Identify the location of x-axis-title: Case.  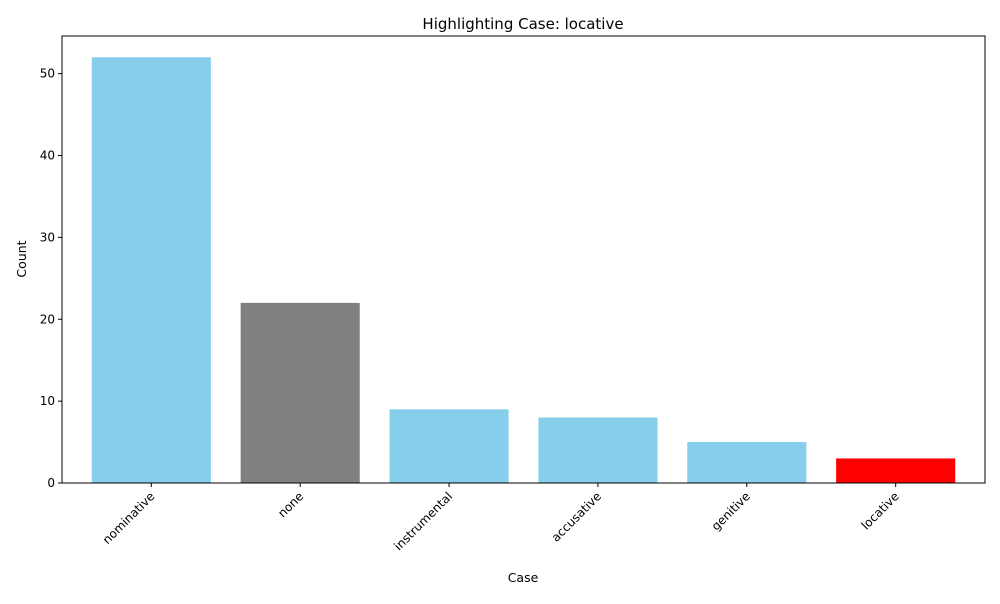
(523, 577).